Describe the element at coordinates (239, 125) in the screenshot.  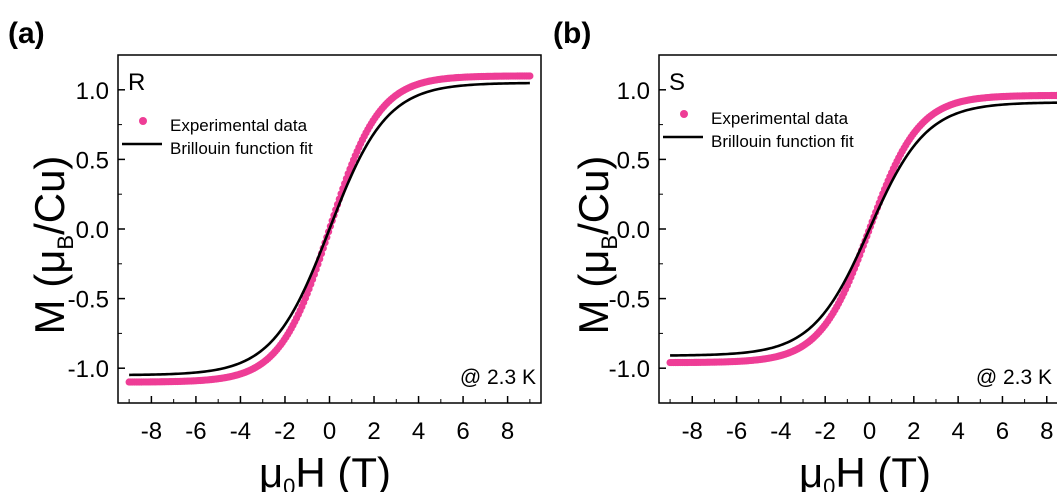
I see `panel-a-legend-points-label: Experimental data` at that location.